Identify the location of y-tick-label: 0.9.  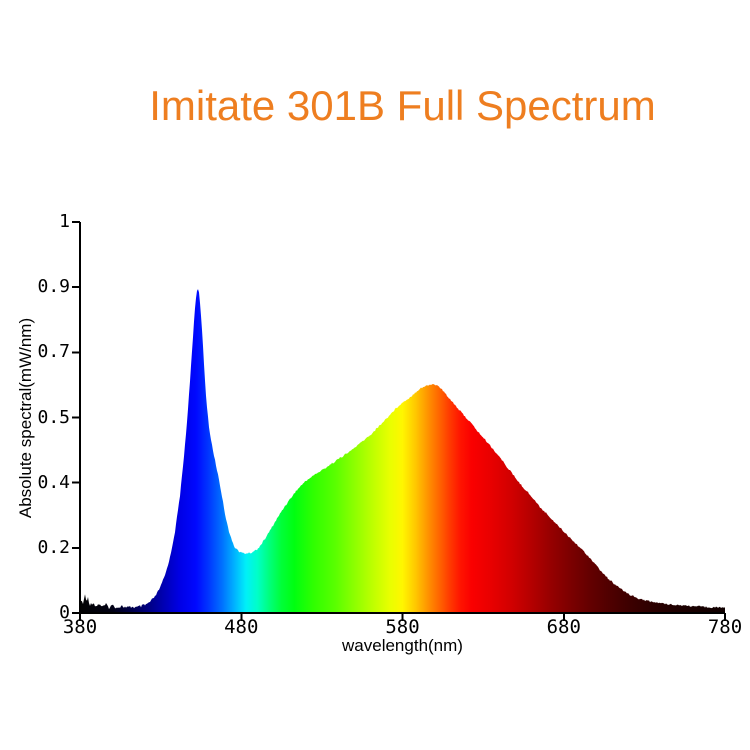
(53, 287).